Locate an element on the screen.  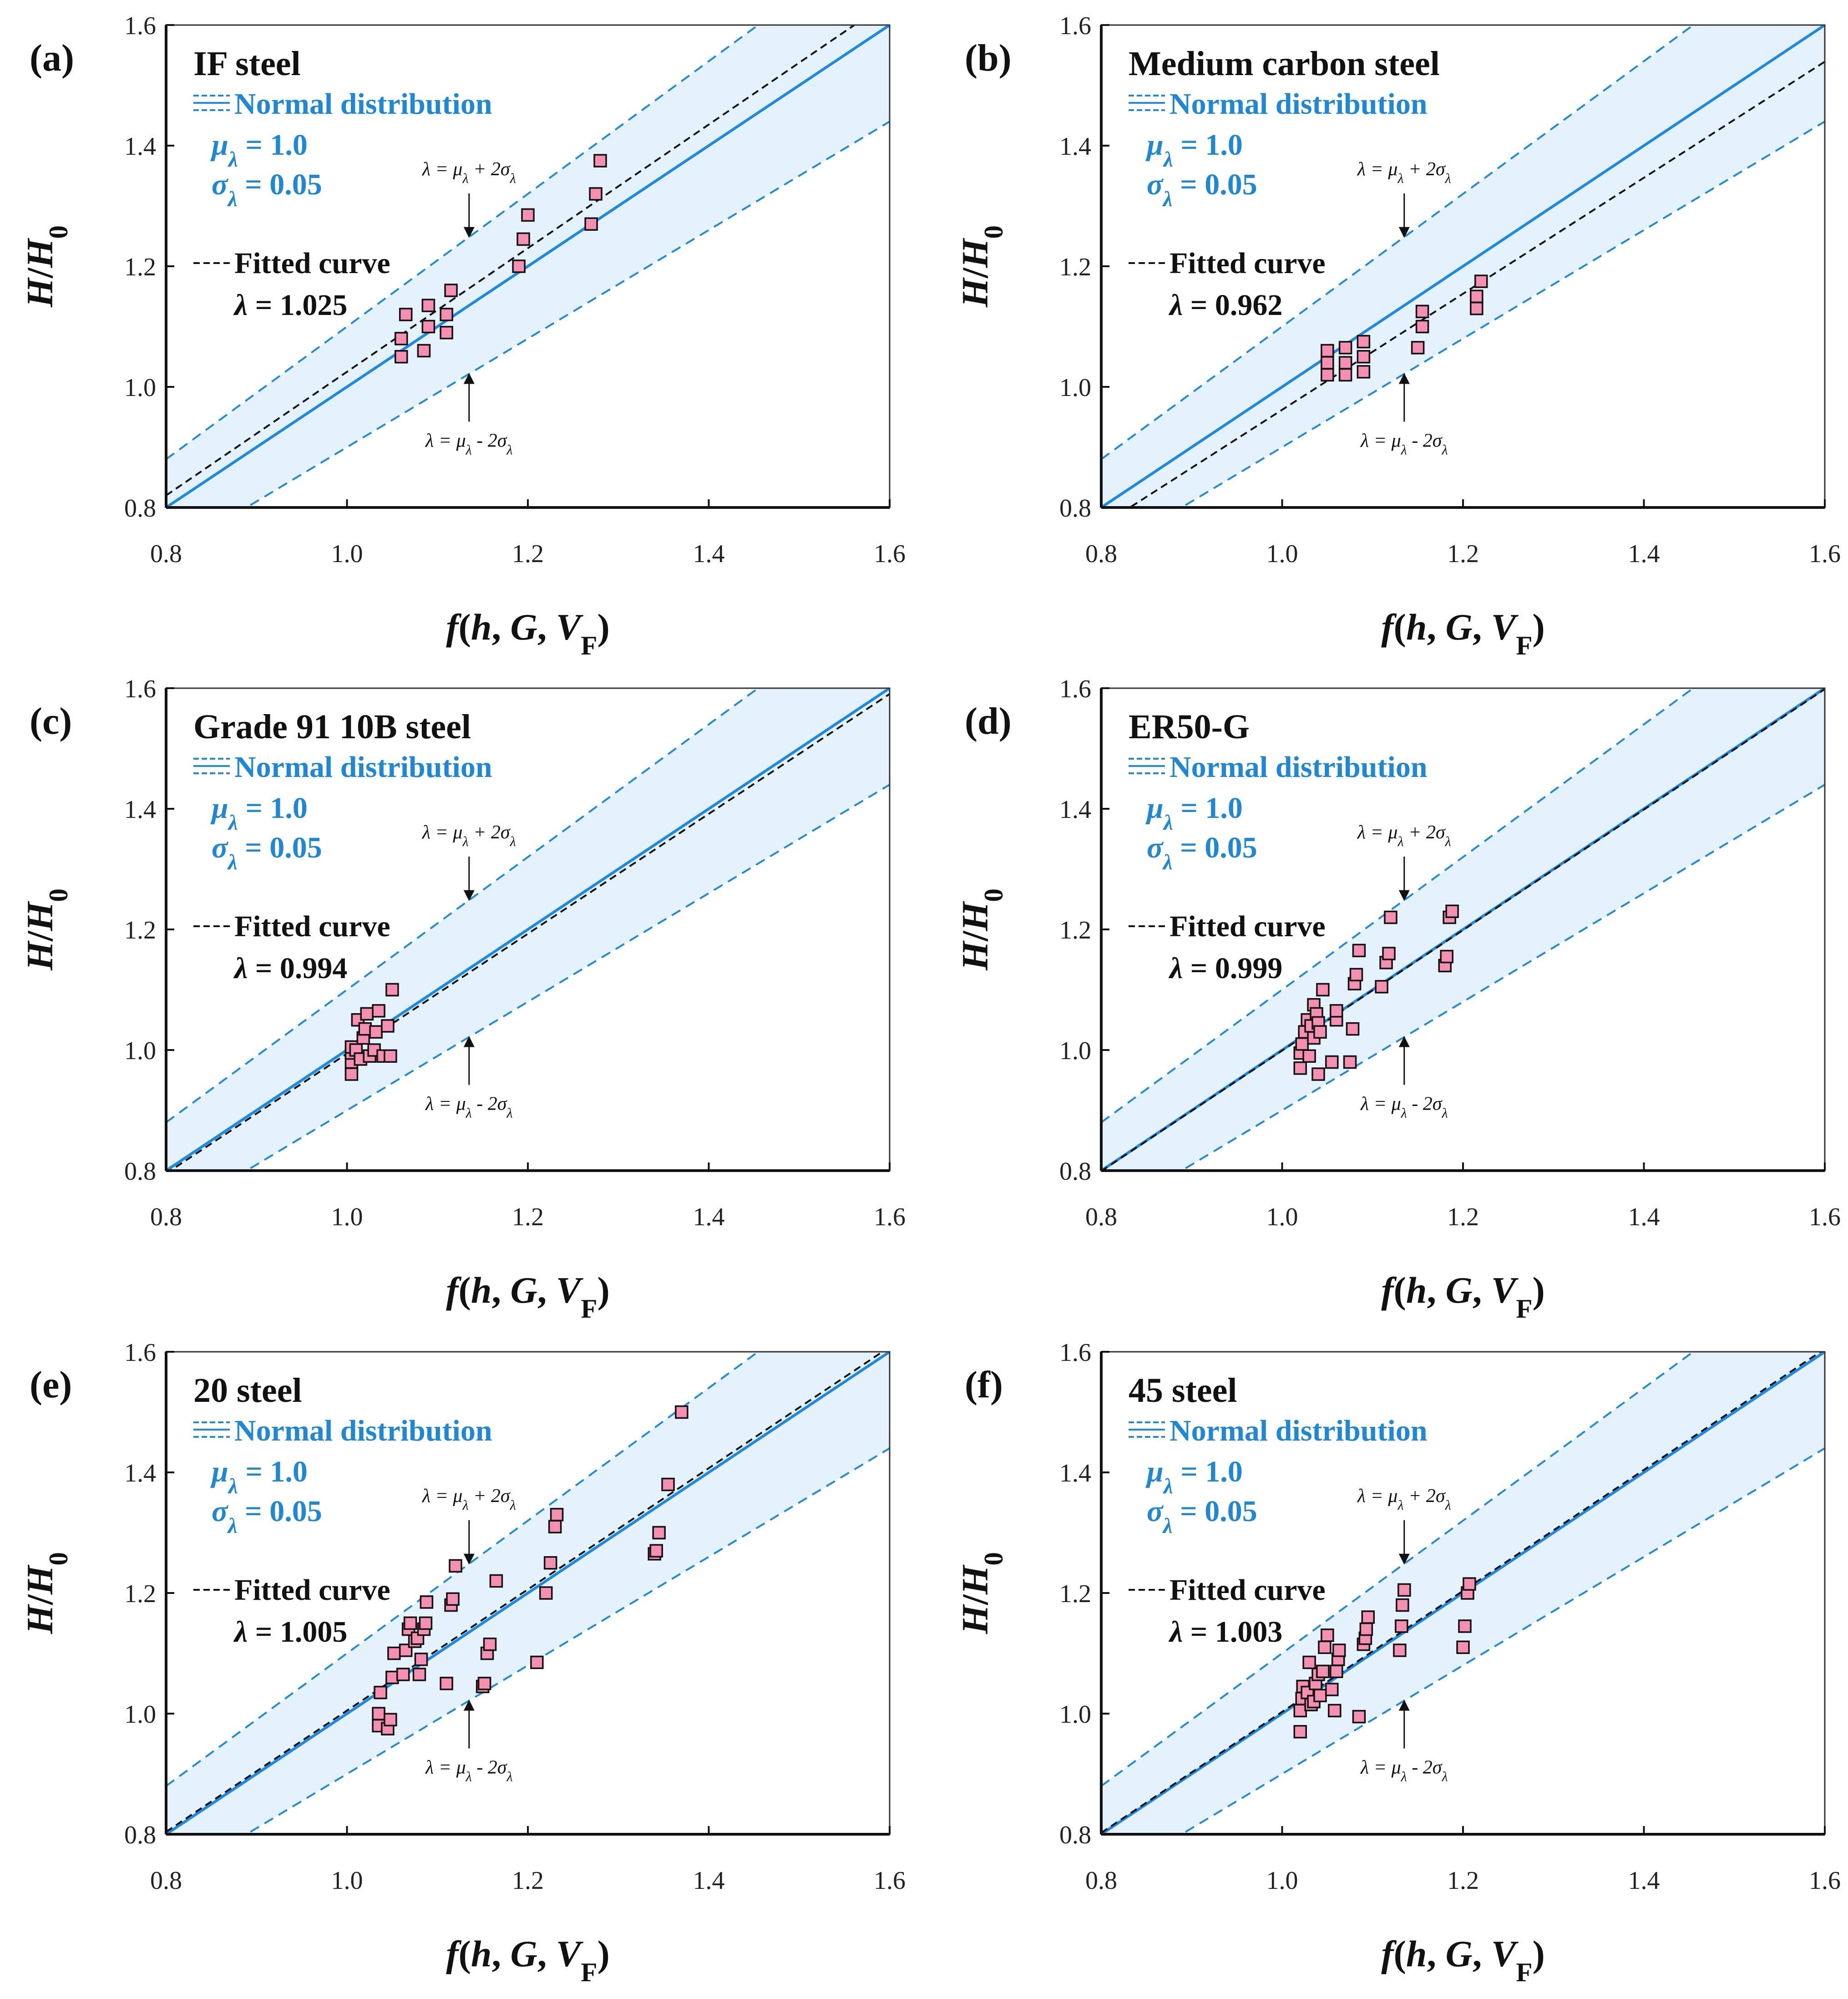
legend-lambda-label: λ = 0.994 is located at coordinates (290, 968).